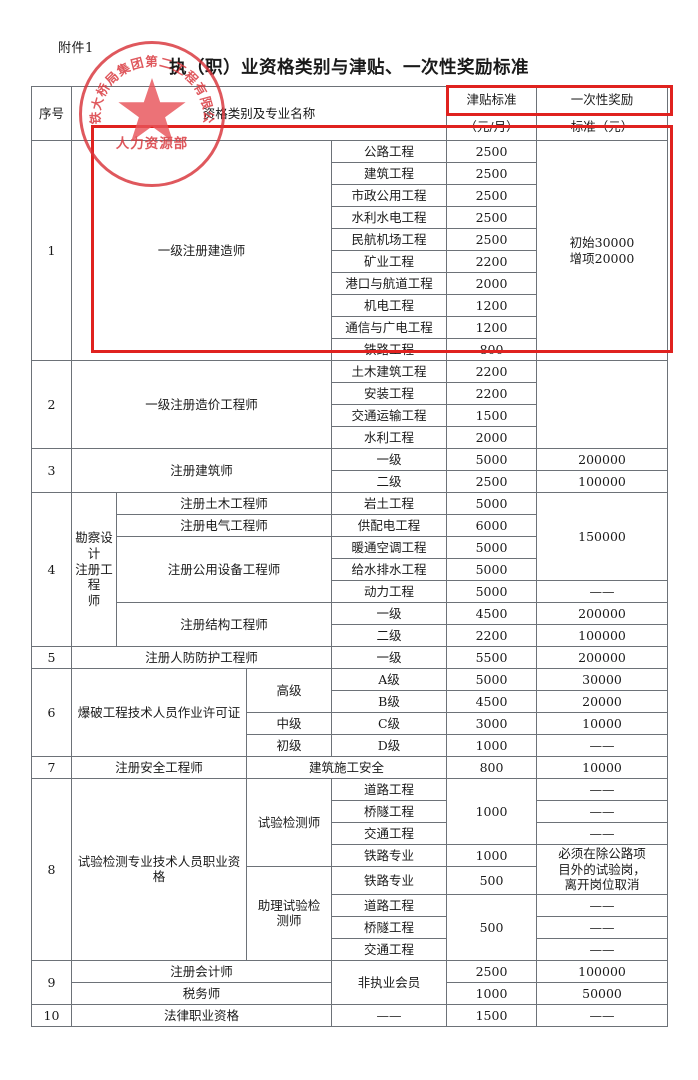 This screenshot has height=1080, width=698. I want to click on attachment-label: 附件1, so click(76, 48).